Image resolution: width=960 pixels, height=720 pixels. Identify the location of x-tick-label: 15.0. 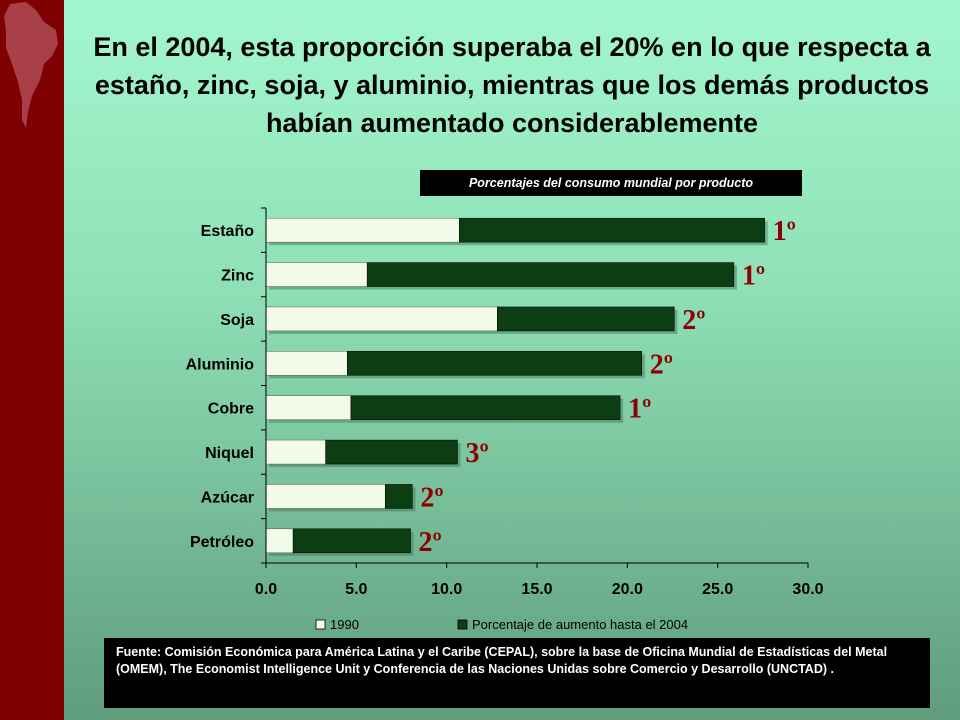
(536, 589).